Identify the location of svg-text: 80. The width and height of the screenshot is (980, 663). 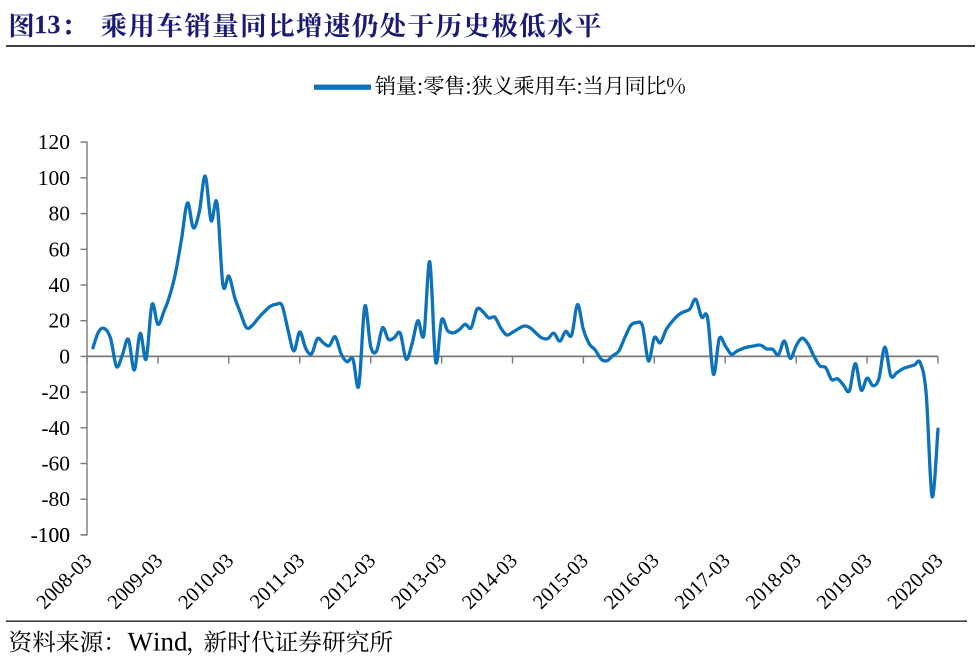
(60, 214).